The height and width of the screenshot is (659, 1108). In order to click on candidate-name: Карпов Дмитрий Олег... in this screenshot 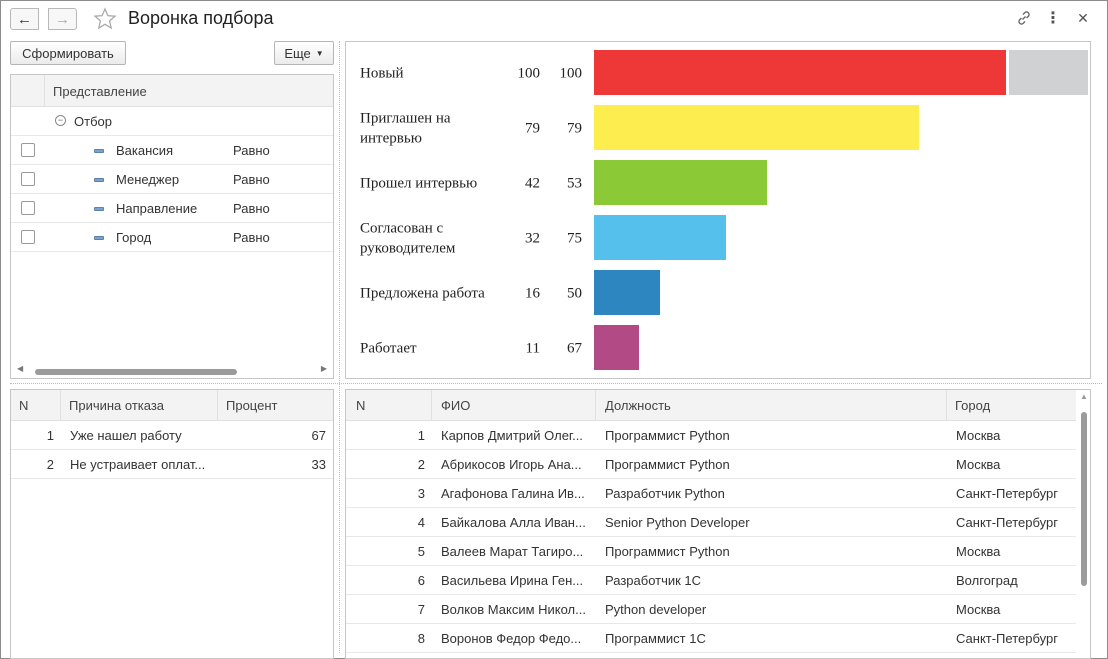, I will do `click(512, 435)`.